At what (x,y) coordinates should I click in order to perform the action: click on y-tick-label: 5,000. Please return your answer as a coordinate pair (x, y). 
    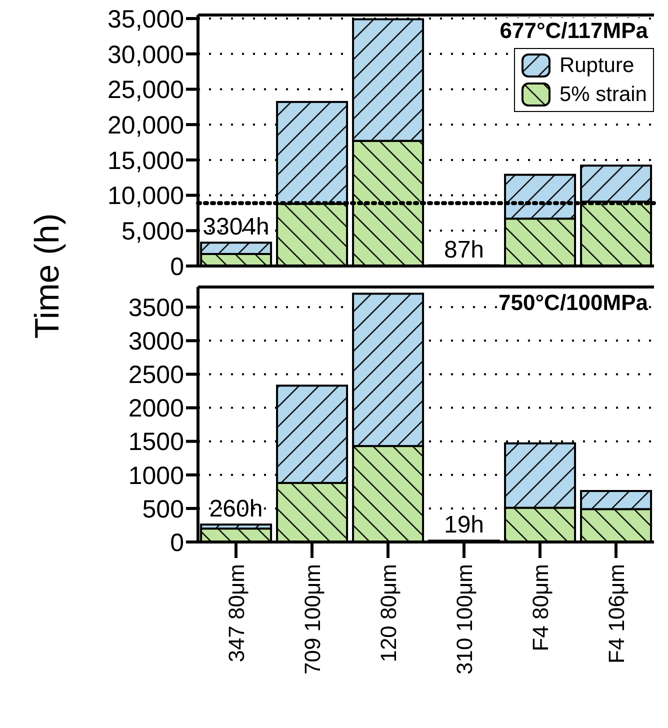
    Looking at the image, I should click on (152, 232).